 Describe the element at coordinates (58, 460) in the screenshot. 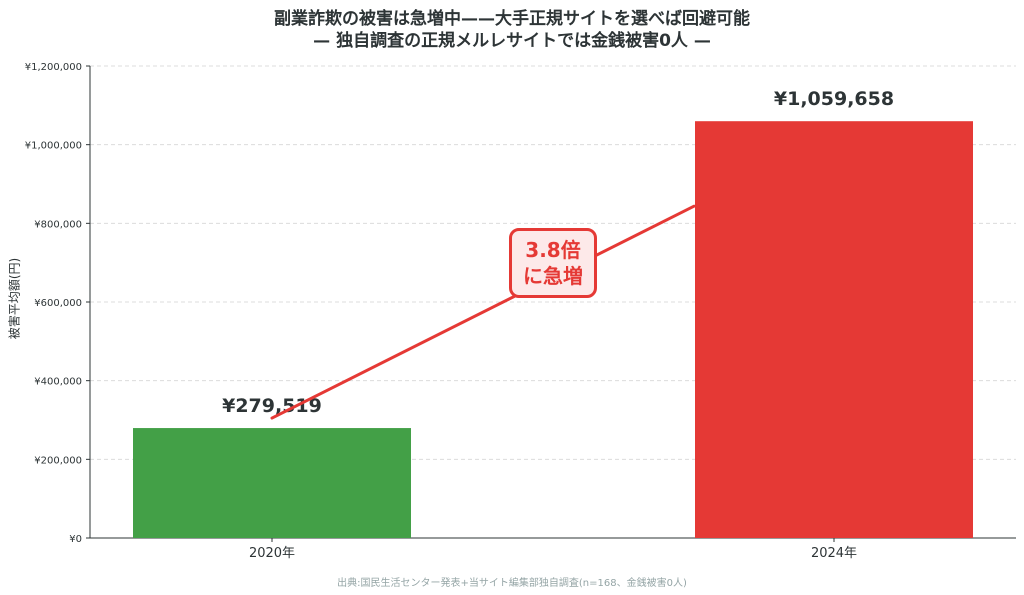

I see `y-tick-label: ¥200,000` at that location.